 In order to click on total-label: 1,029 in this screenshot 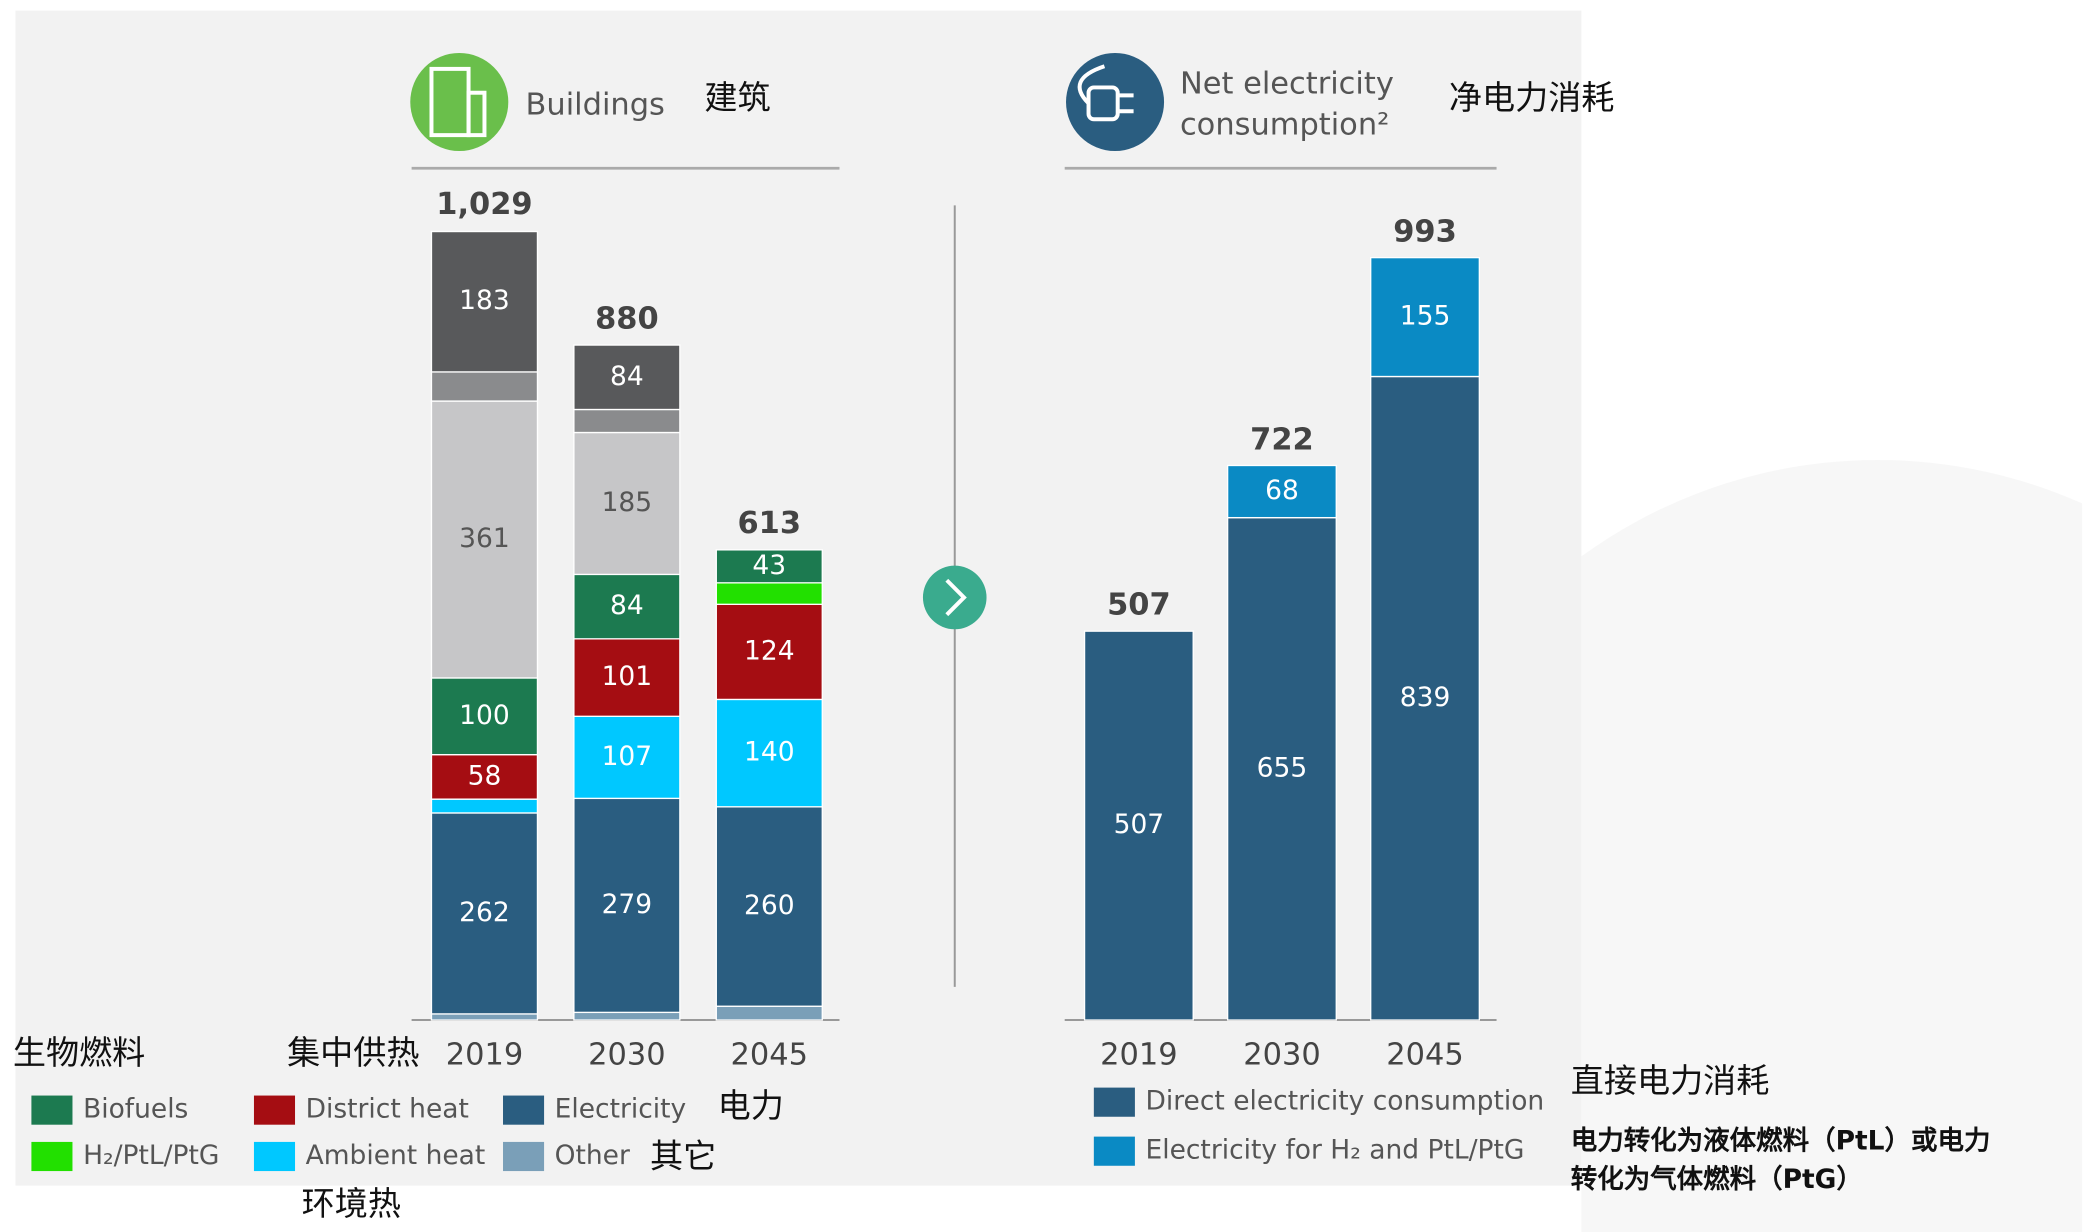, I will do `click(484, 204)`.